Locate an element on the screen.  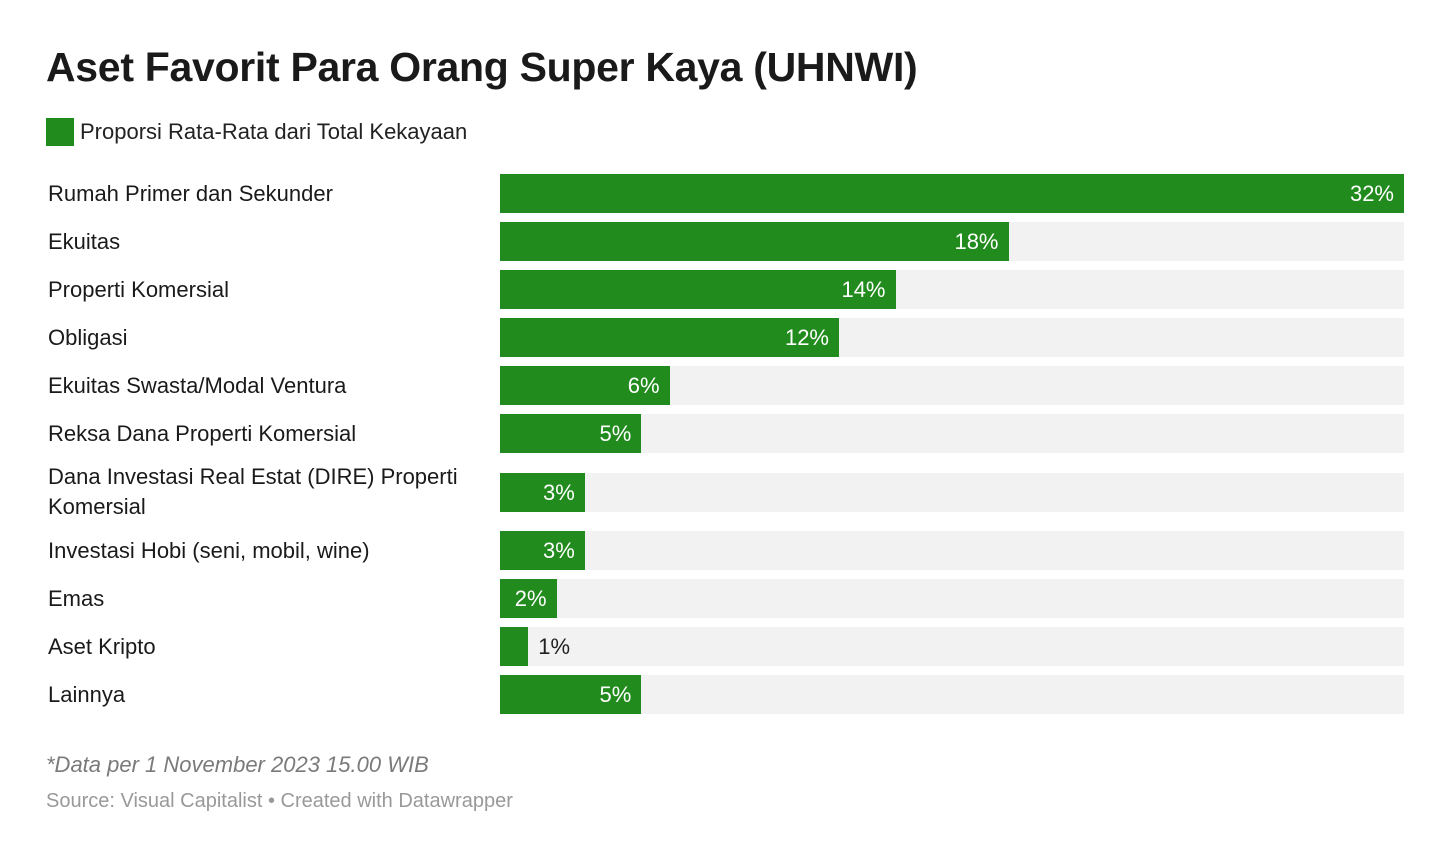
bar-track: 12% is located at coordinates (952, 337).